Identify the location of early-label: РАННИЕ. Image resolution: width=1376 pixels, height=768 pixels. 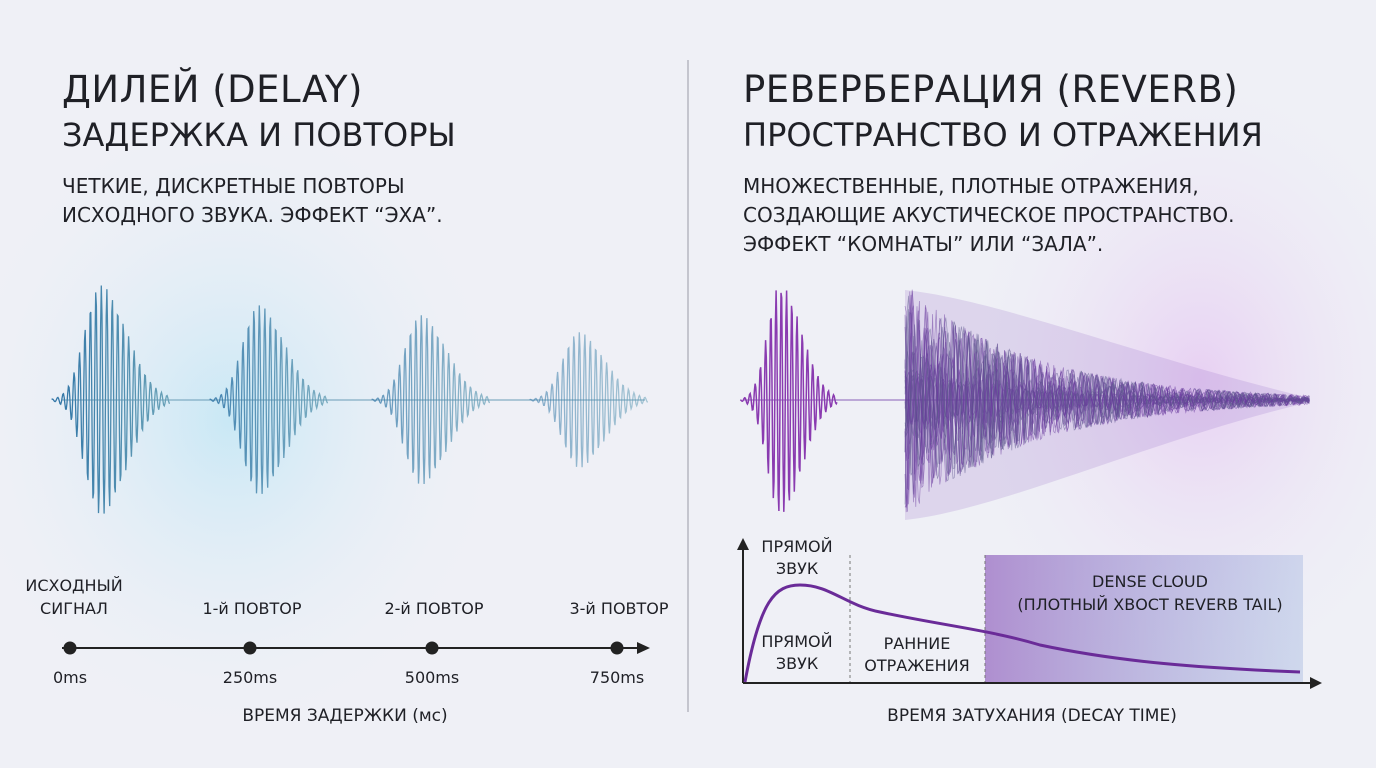
(917, 643).